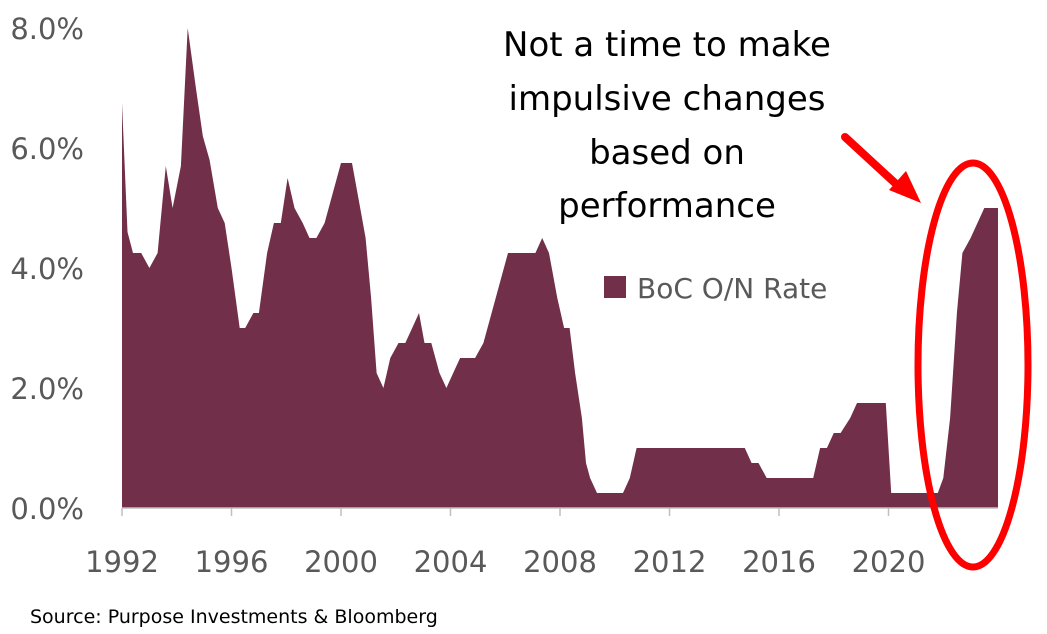 Image resolution: width=1047 pixels, height=634 pixels. Describe the element at coordinates (615, 287) in the screenshot. I see `legend-swatch` at that location.